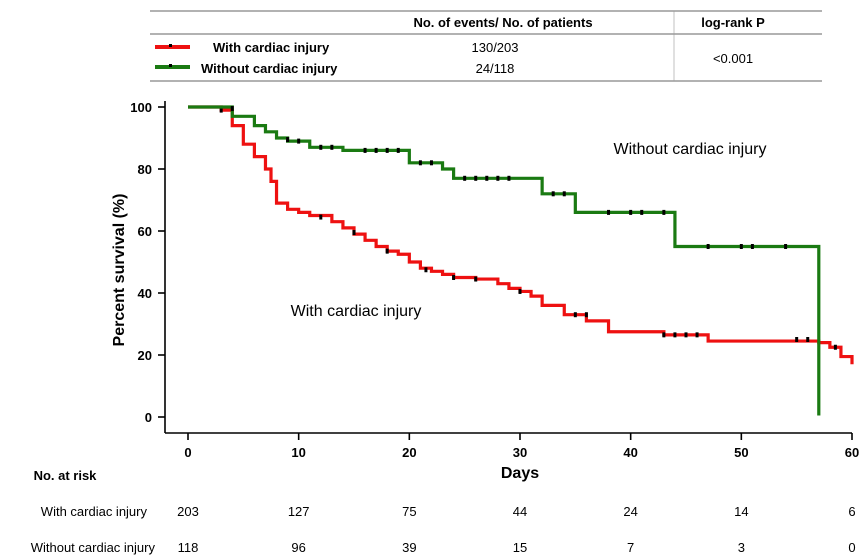 The image size is (864, 560). Describe the element at coordinates (495, 47) in the screenshot. I see `events-with: 130/203` at that location.